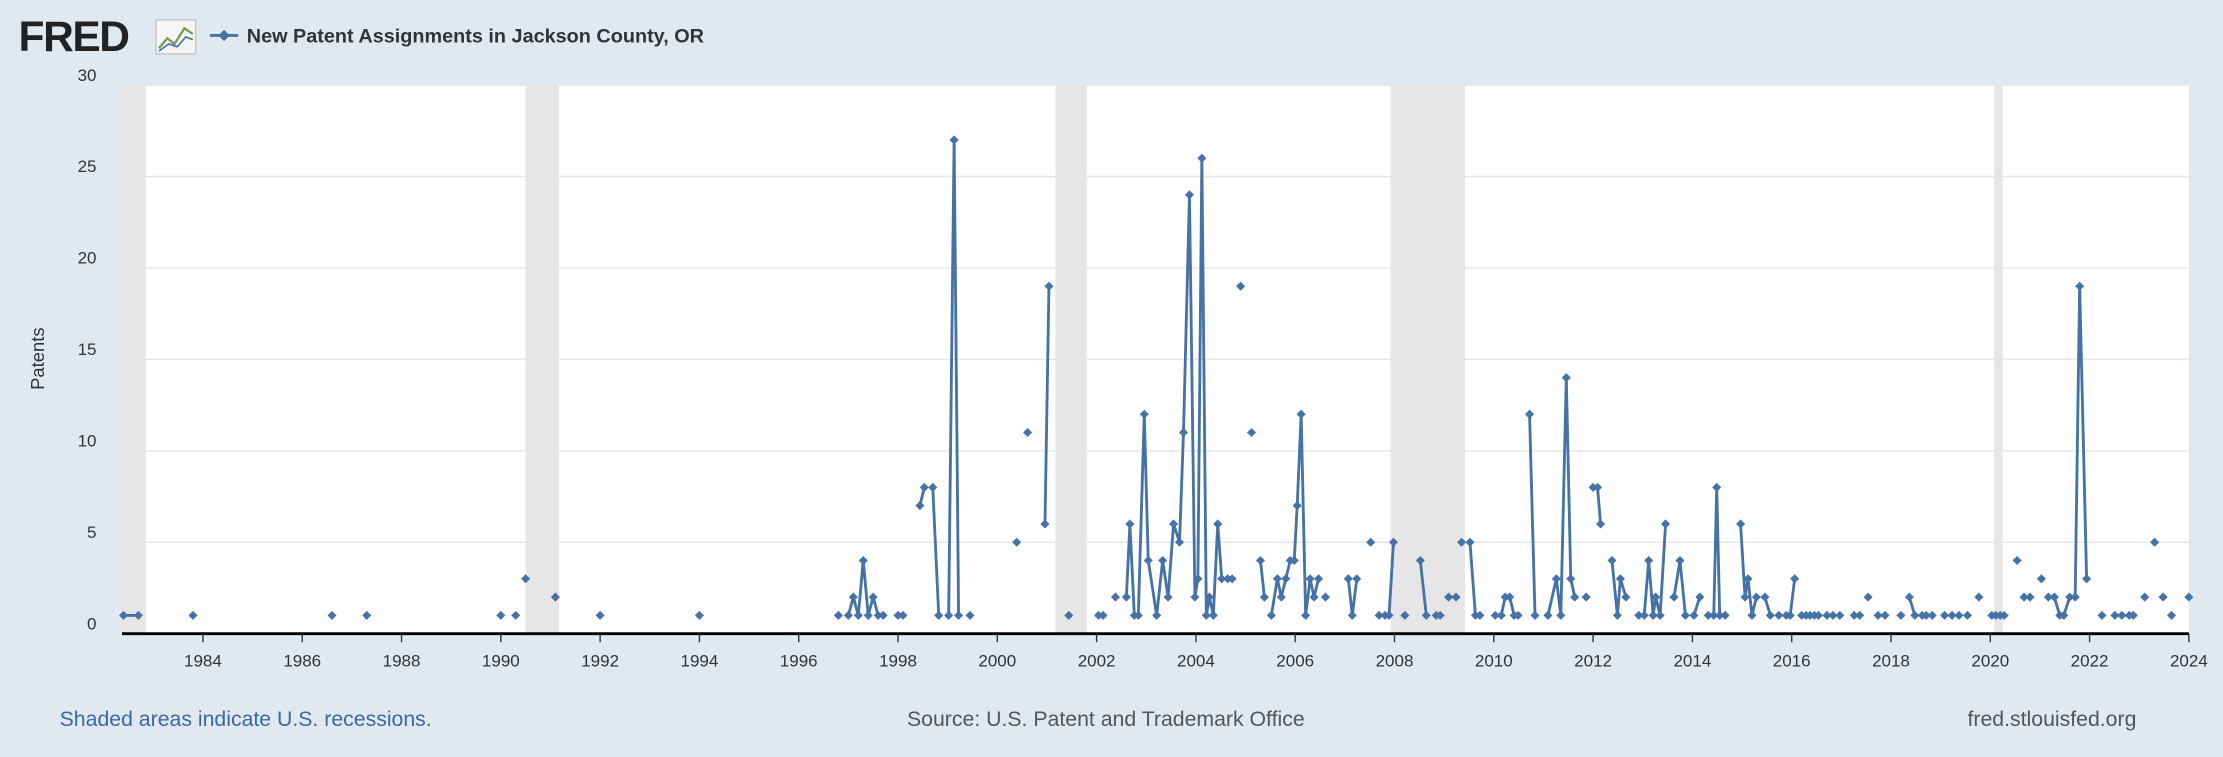  Describe the element at coordinates (501, 660) in the screenshot. I see `x-tick-label: 1990` at that location.